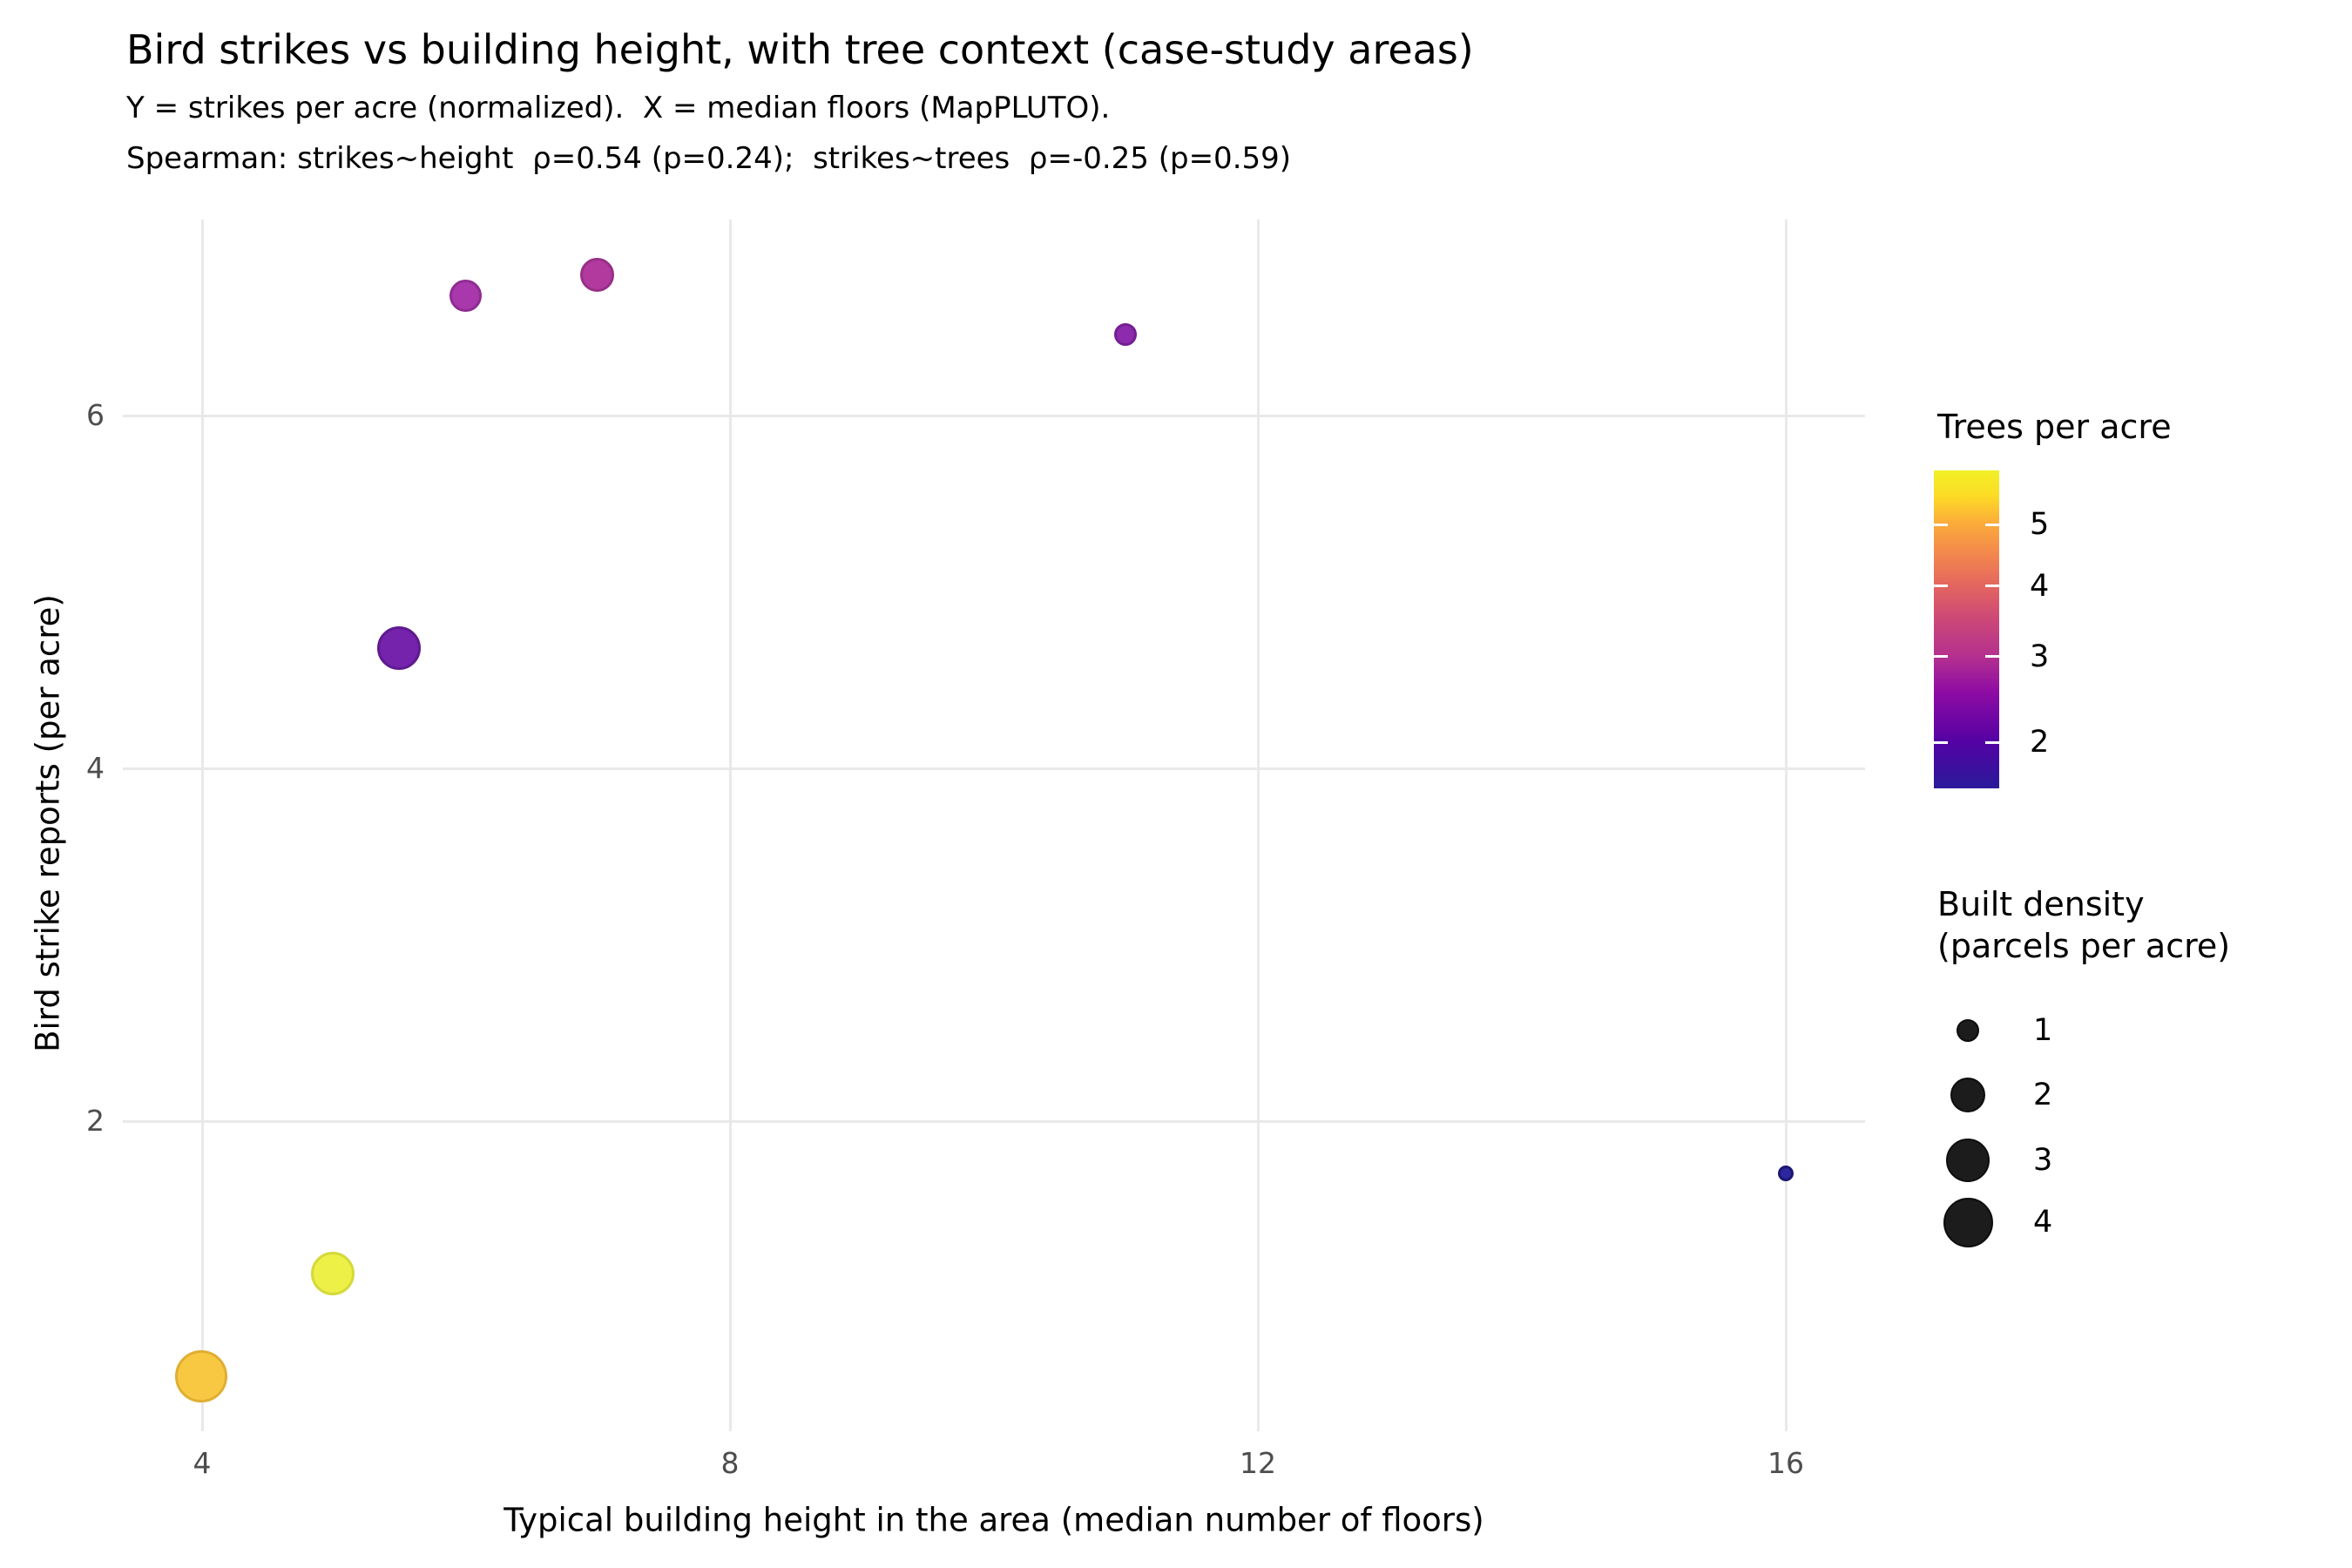 The image size is (2352, 1568). I want to click on gridline-horizontal-y4, so click(994, 768).